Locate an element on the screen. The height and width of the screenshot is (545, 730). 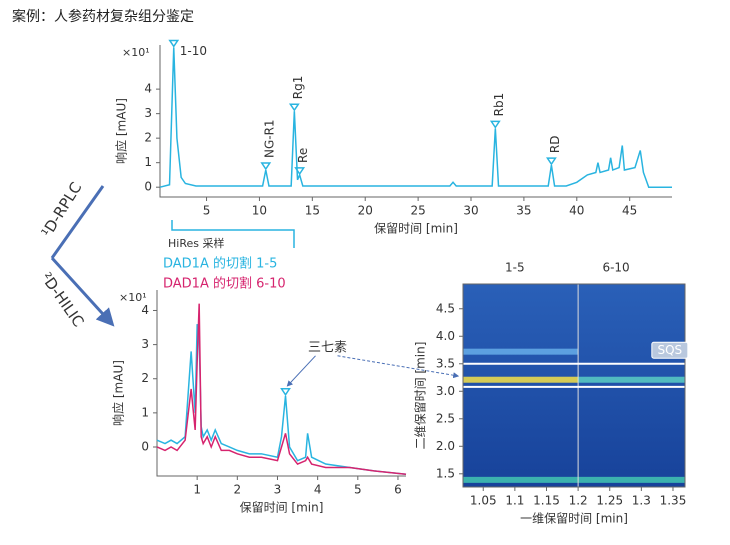
legend-entry: DAD1A 的切割 1-5 is located at coordinates (220, 264).